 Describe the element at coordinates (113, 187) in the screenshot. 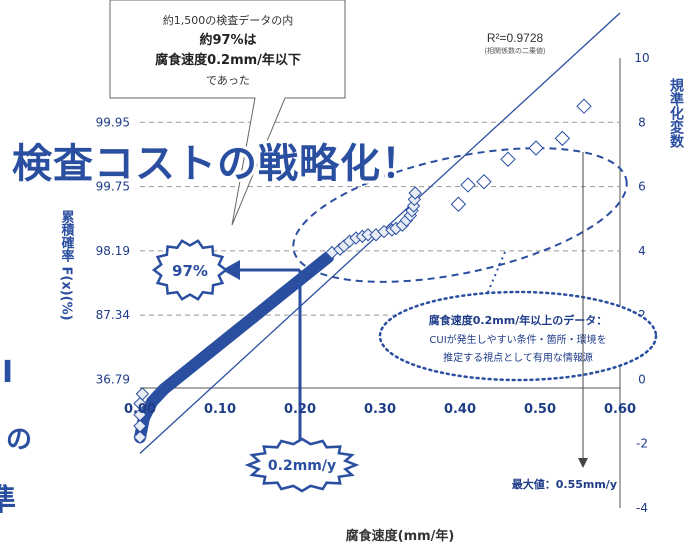

I see `y-left-tick-3: 99.75` at that location.